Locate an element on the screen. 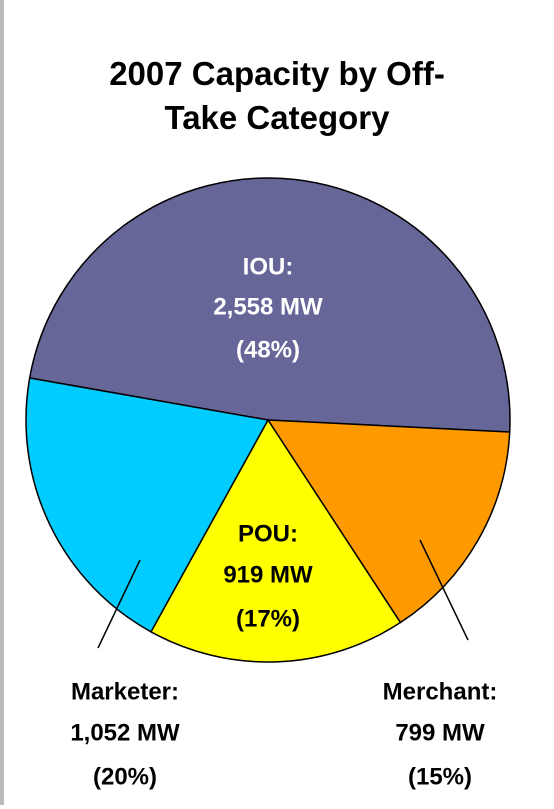 The width and height of the screenshot is (554, 809). chart-title: 2007 Capacity by Off-Take Category is located at coordinates (277, 95).